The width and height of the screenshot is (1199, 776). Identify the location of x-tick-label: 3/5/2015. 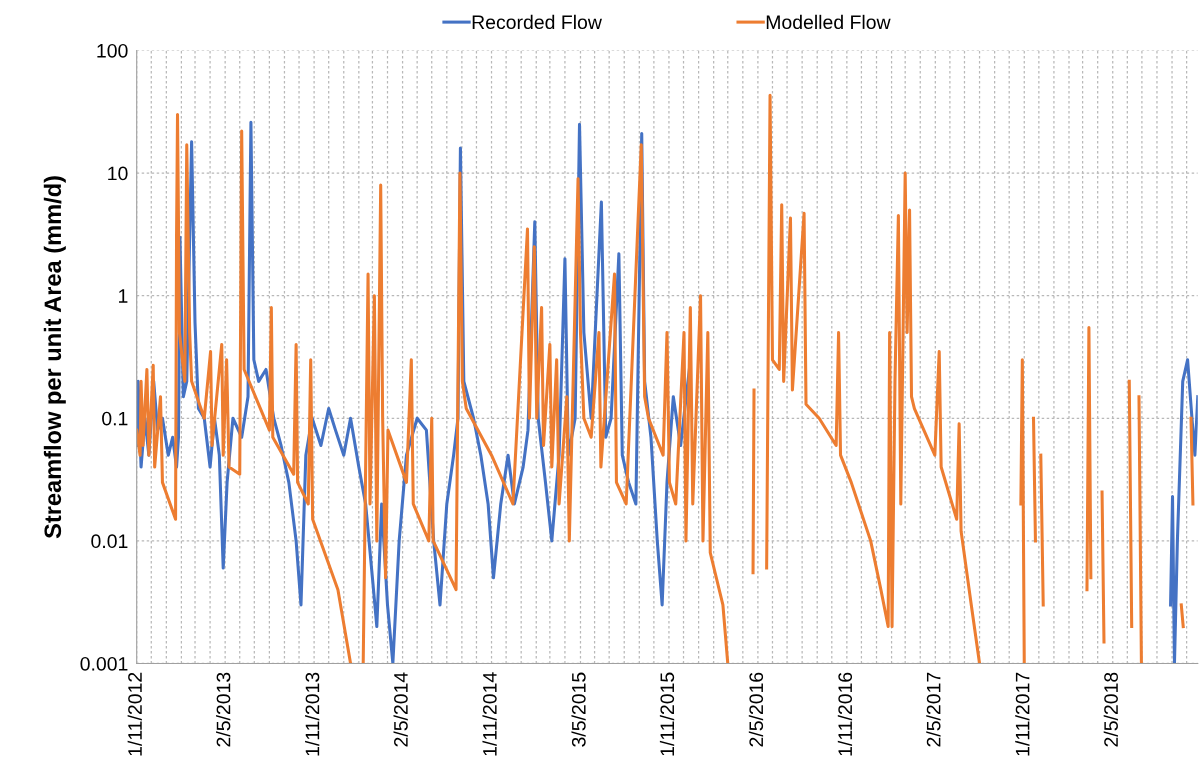
(578, 709).